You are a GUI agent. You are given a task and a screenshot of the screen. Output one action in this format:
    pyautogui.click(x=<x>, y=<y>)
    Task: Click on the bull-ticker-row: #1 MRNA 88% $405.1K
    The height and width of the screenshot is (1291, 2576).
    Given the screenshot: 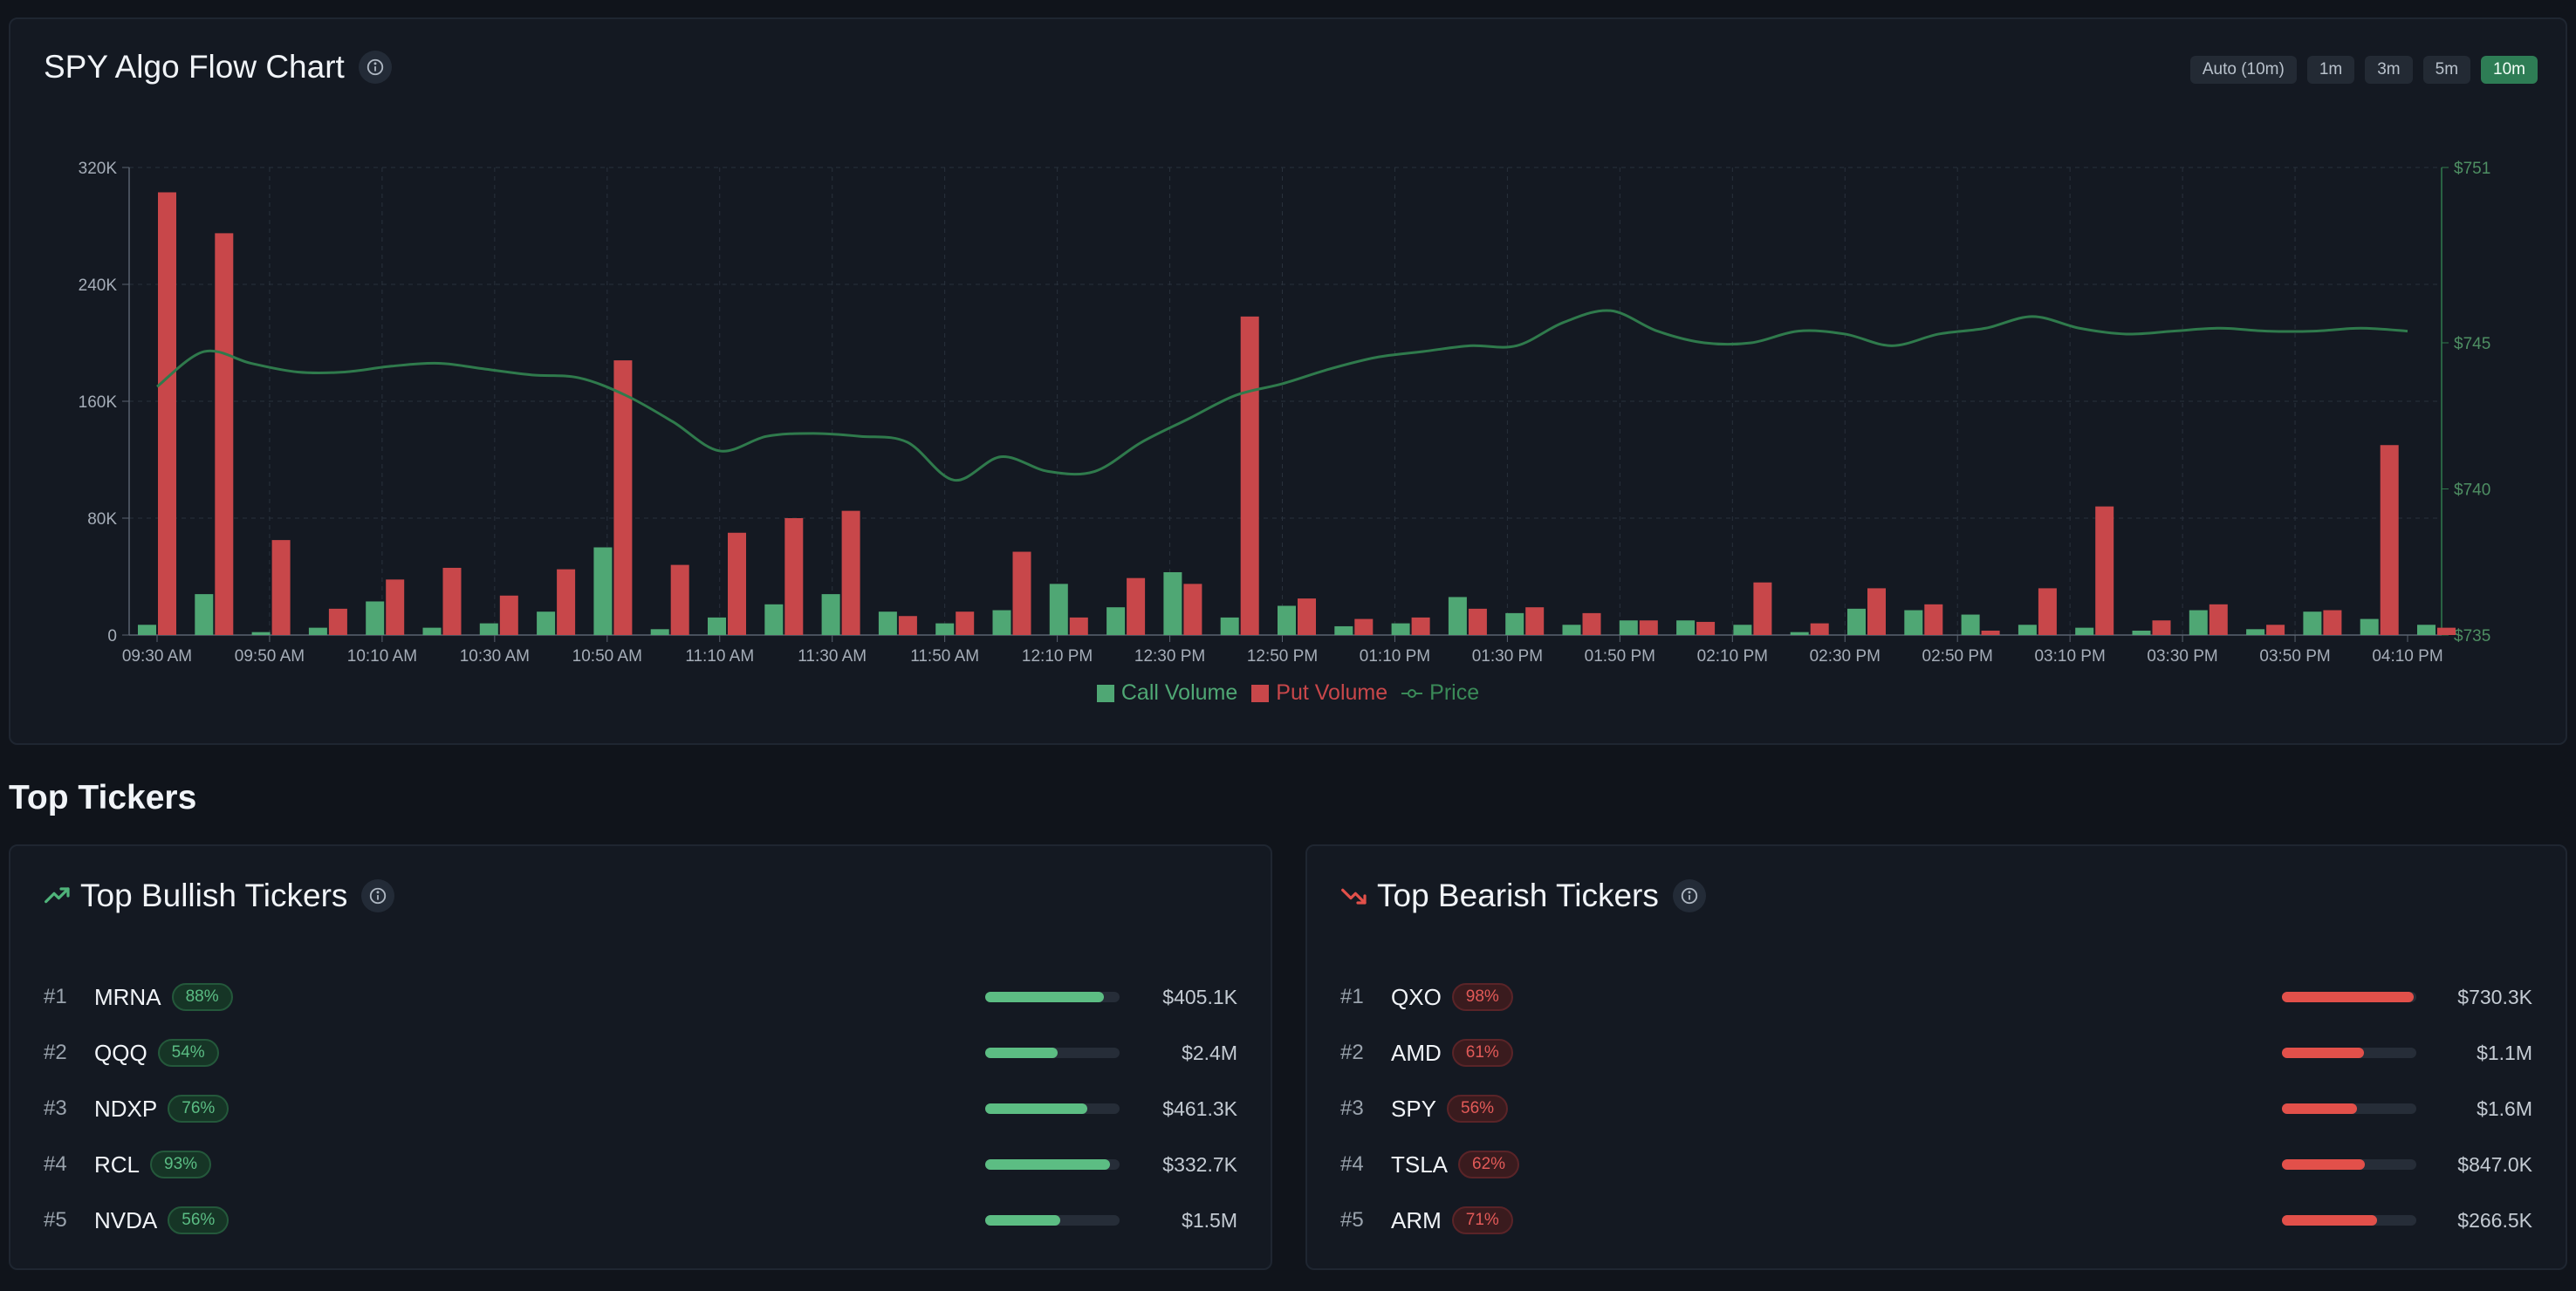 What is the action you would take?
    pyautogui.click(x=640, y=997)
    